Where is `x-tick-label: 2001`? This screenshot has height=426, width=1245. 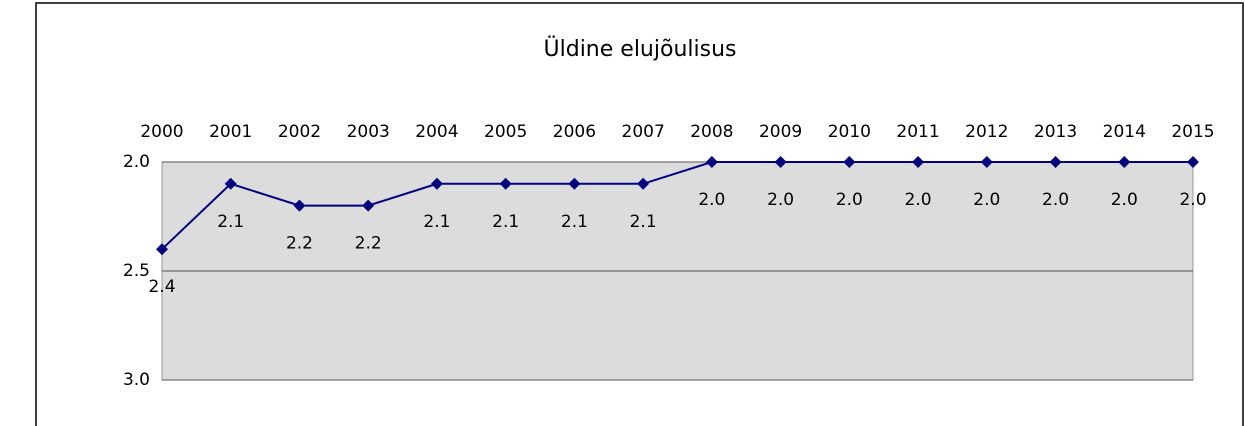 x-tick-label: 2001 is located at coordinates (230, 132).